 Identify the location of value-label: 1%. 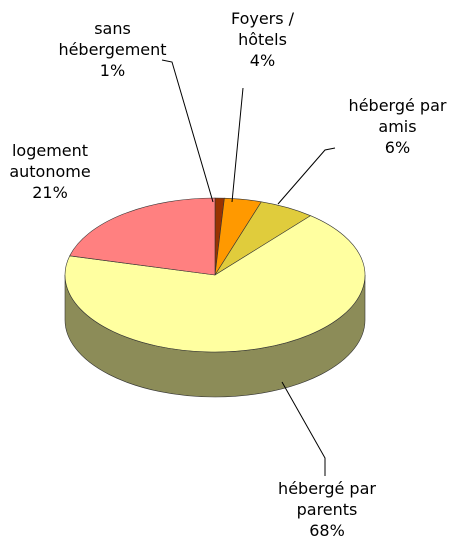
(112, 70).